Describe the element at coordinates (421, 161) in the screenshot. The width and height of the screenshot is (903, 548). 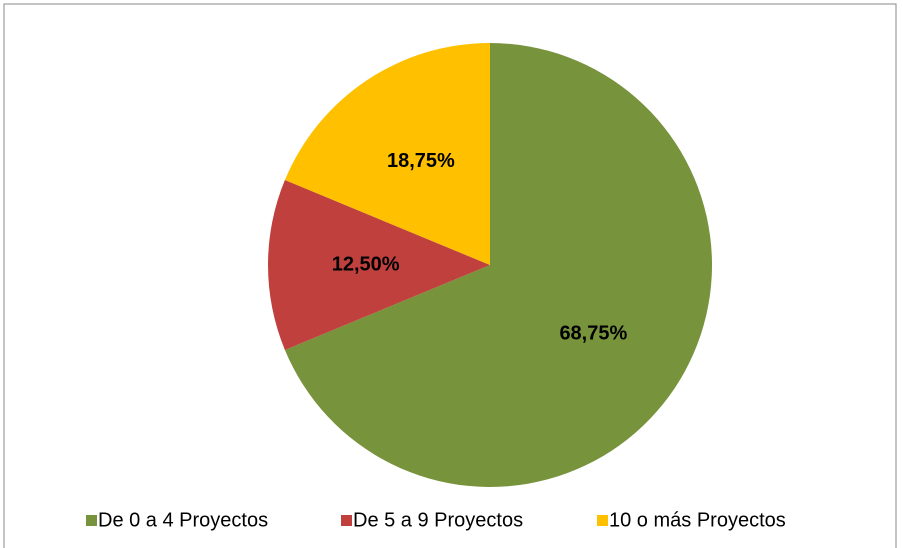
I see `data-label: 18,75%` at that location.